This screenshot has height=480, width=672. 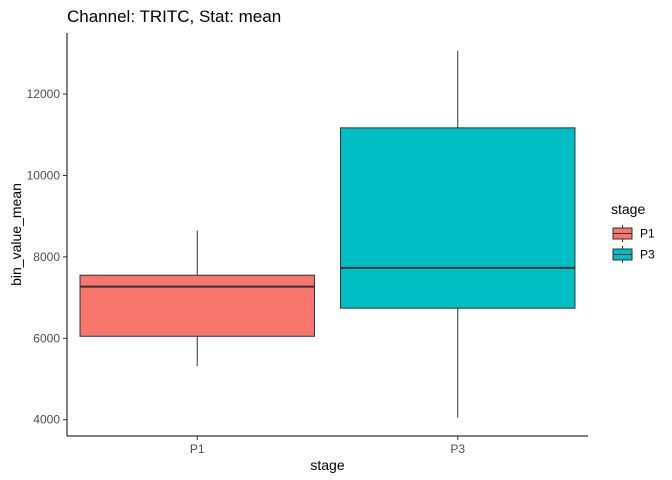 What do you see at coordinates (622, 254) in the screenshot?
I see `legend-key-p3` at bounding box center [622, 254].